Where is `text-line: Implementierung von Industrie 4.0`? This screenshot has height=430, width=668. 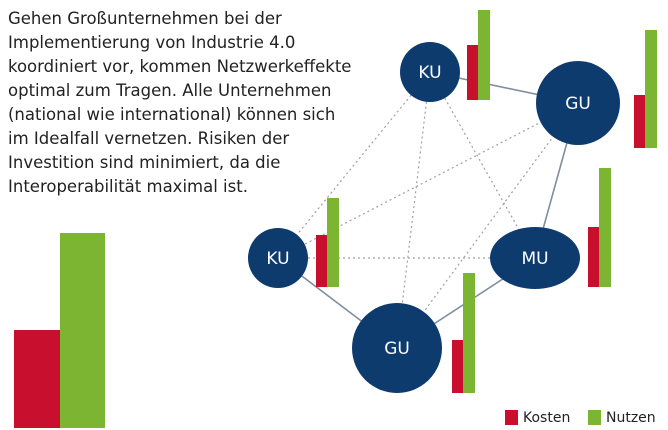
text-line: Implementierung von Industrie 4.0 is located at coordinates (151, 42).